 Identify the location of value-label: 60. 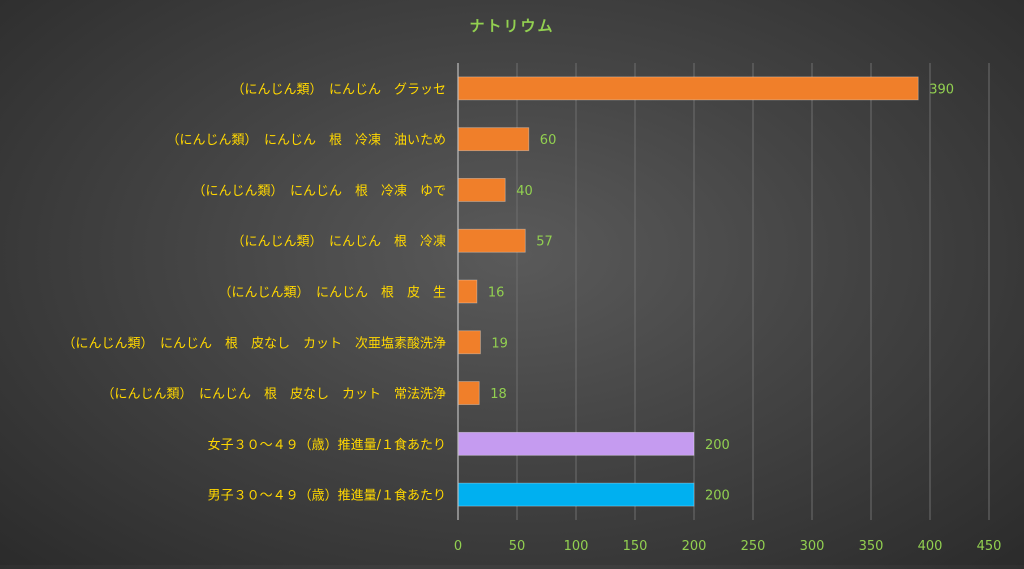
(548, 140).